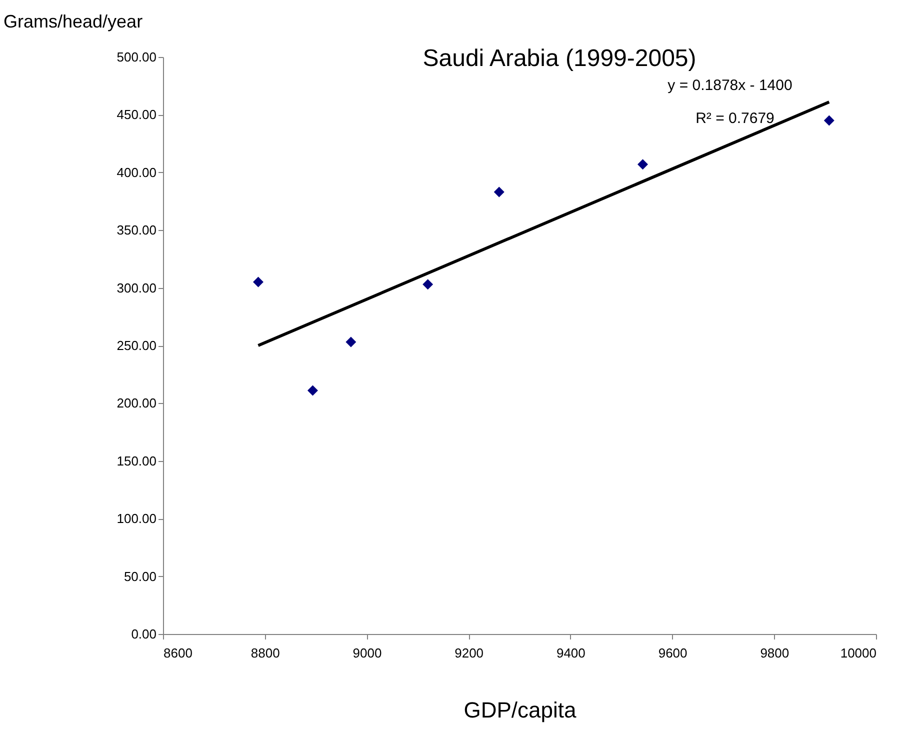 The image size is (917, 748). Describe the element at coordinates (559, 58) in the screenshot. I see `chart-title: Saudi Arabia (1999-2005)` at that location.